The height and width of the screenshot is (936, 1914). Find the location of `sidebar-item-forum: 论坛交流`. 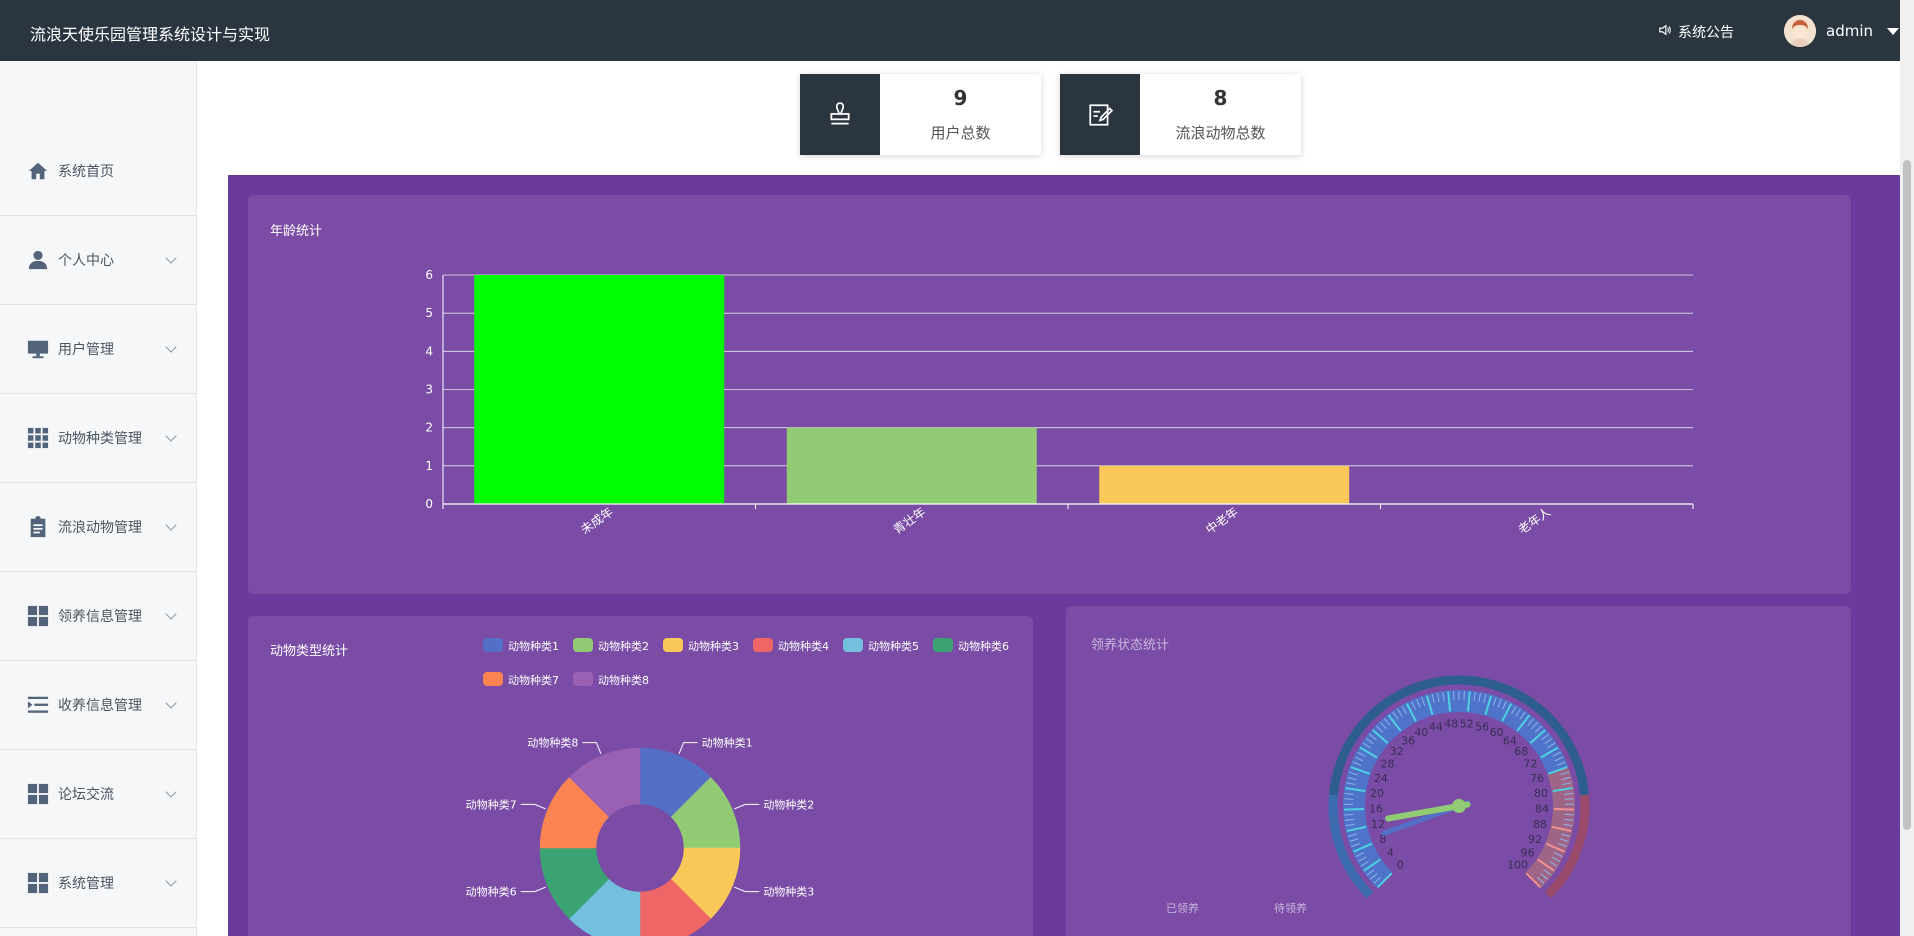

sidebar-item-forum: 论坛交流 is located at coordinates (98, 794).